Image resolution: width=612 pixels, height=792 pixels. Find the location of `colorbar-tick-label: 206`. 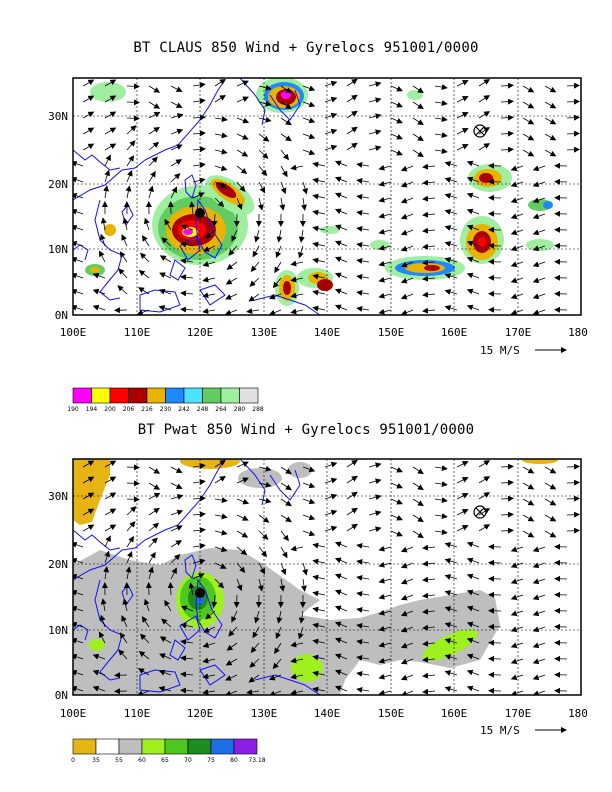

colorbar-tick-label: 206 is located at coordinates (129, 409).